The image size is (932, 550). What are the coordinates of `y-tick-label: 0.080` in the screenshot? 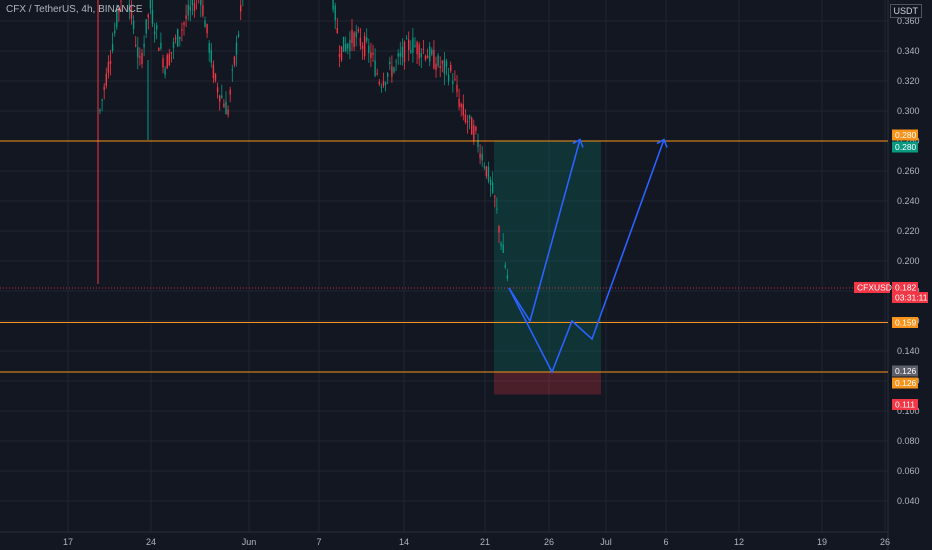 It's located at (908, 441).